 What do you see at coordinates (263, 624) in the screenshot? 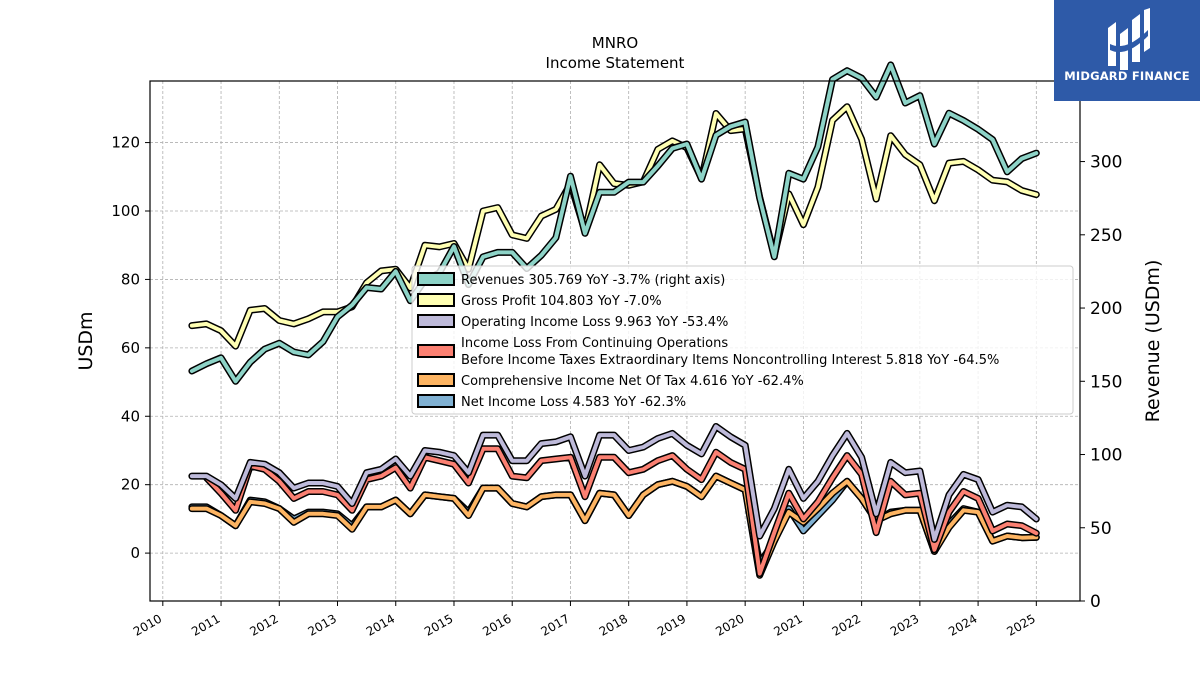
I see `x-tick-label: 2012` at bounding box center [263, 624].